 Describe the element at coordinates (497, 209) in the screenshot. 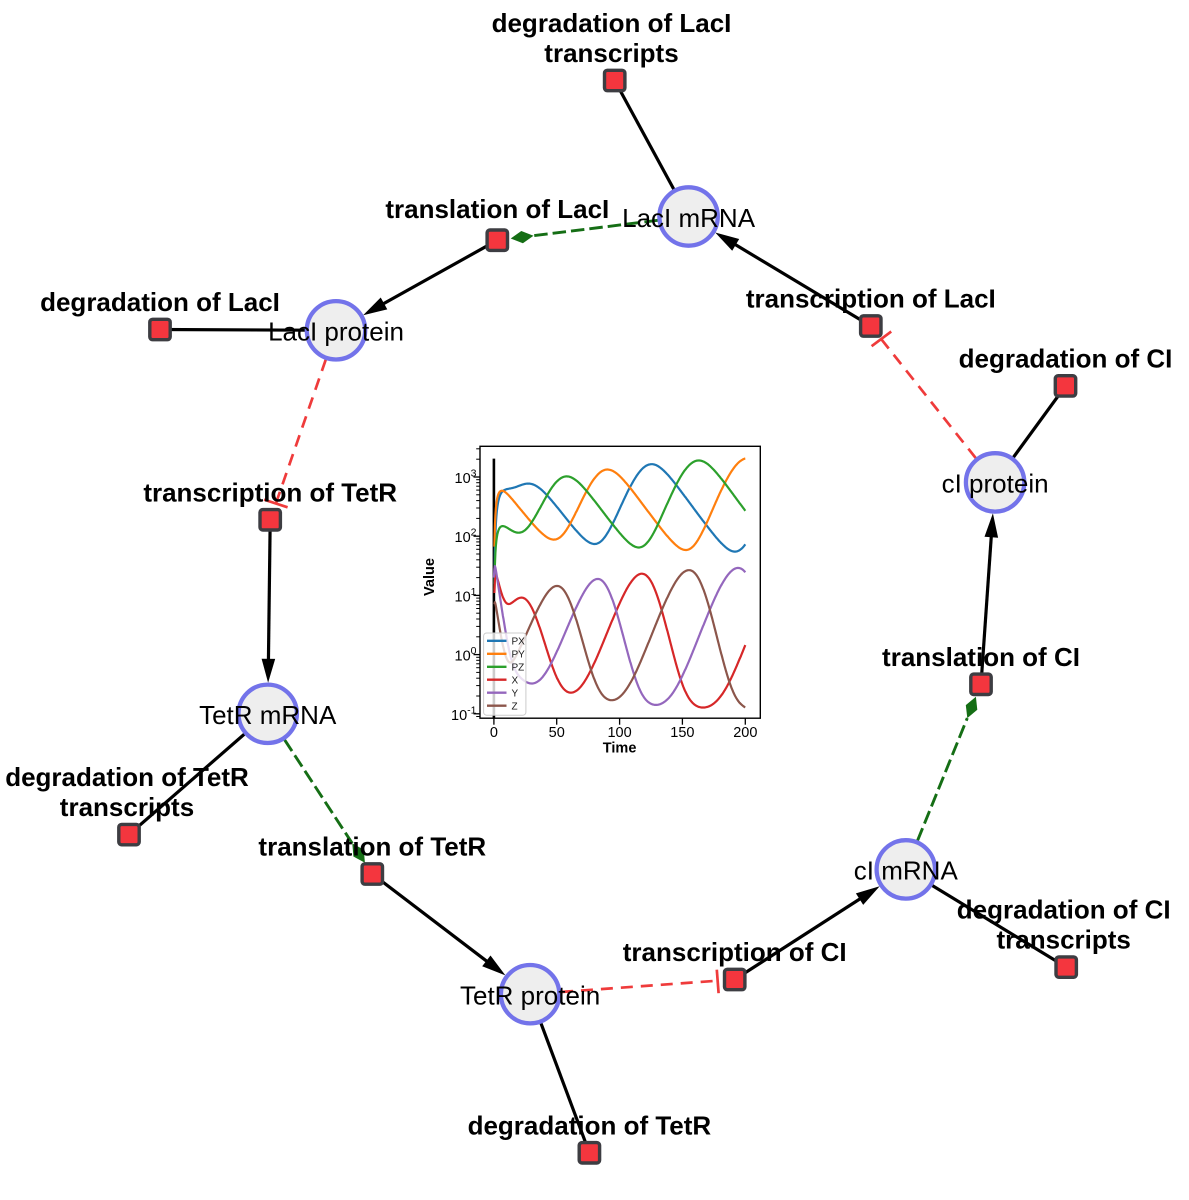

I see `svg-text: translation of LacI` at that location.